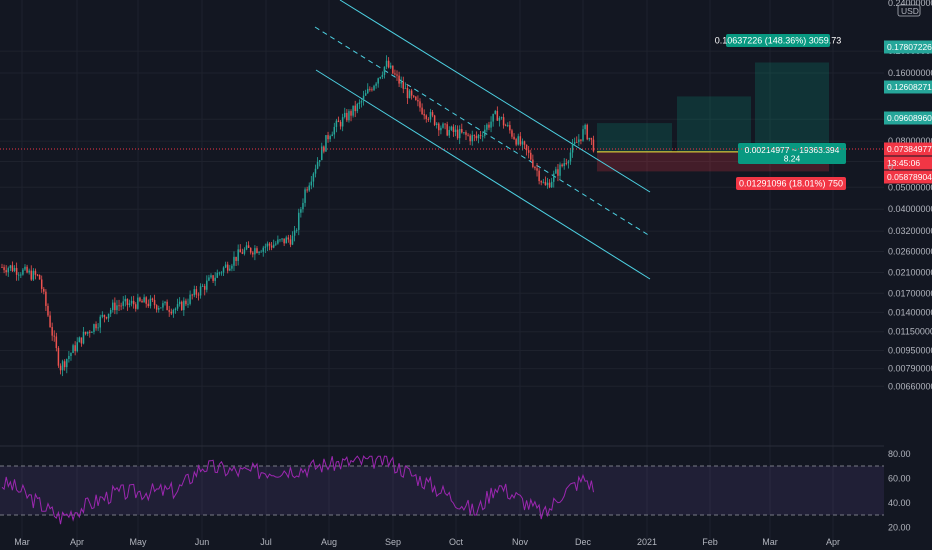 This screenshot has height=550, width=932. Describe the element at coordinates (910, 231) in the screenshot. I see `price-tick-label: 0.03200000` at that location.